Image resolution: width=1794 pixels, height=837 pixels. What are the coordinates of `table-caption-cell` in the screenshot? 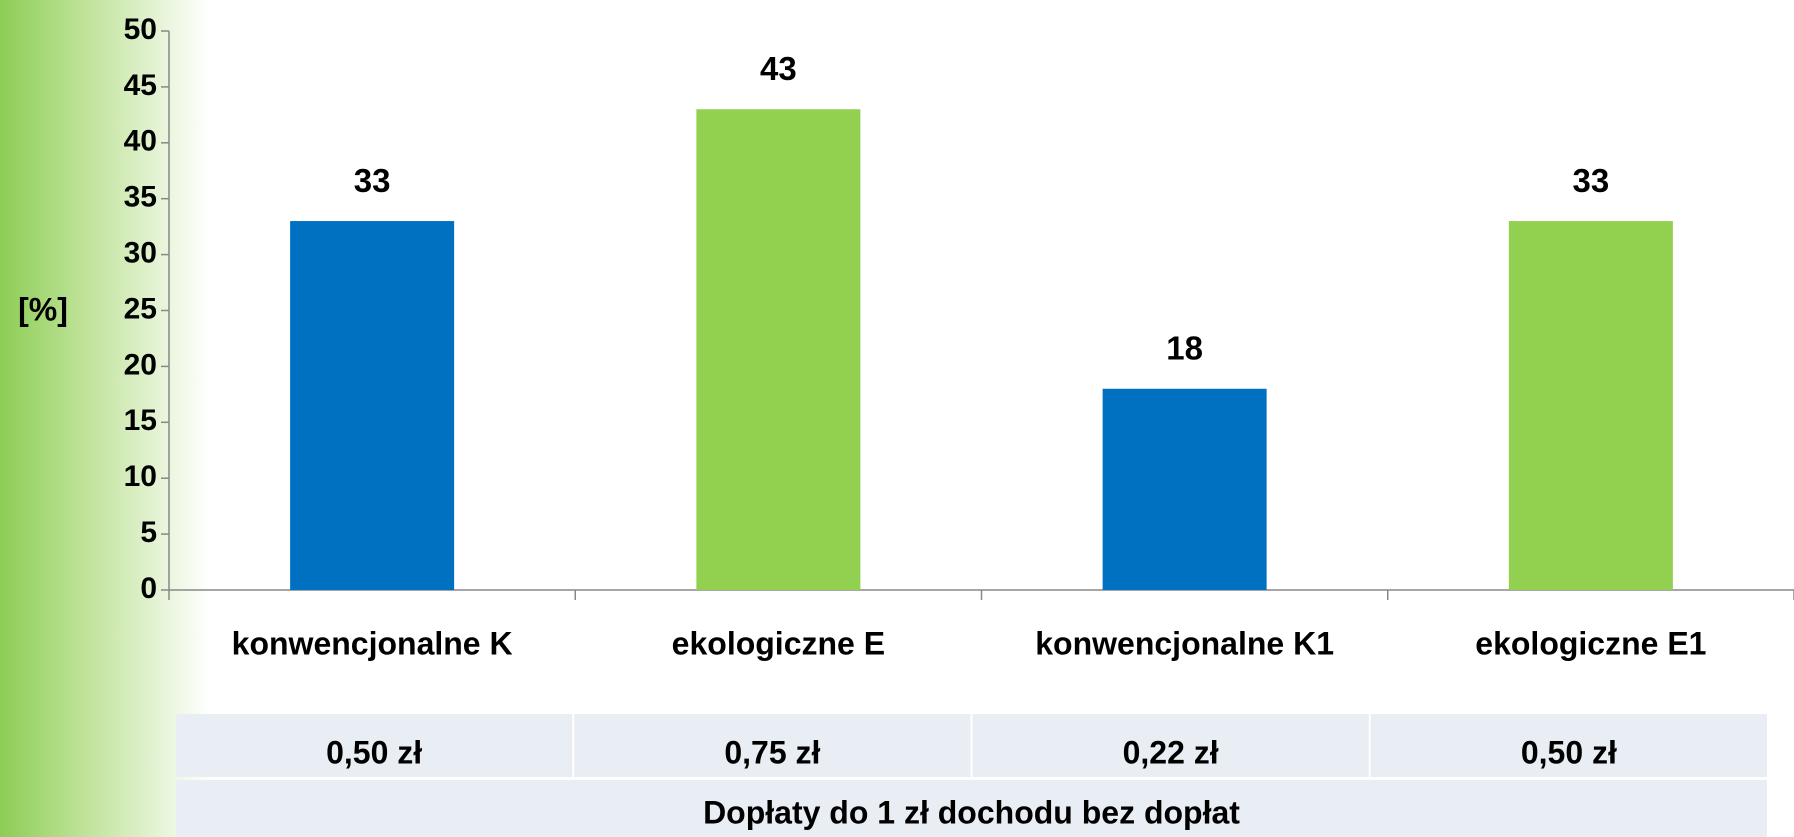 It's located at (971, 808).